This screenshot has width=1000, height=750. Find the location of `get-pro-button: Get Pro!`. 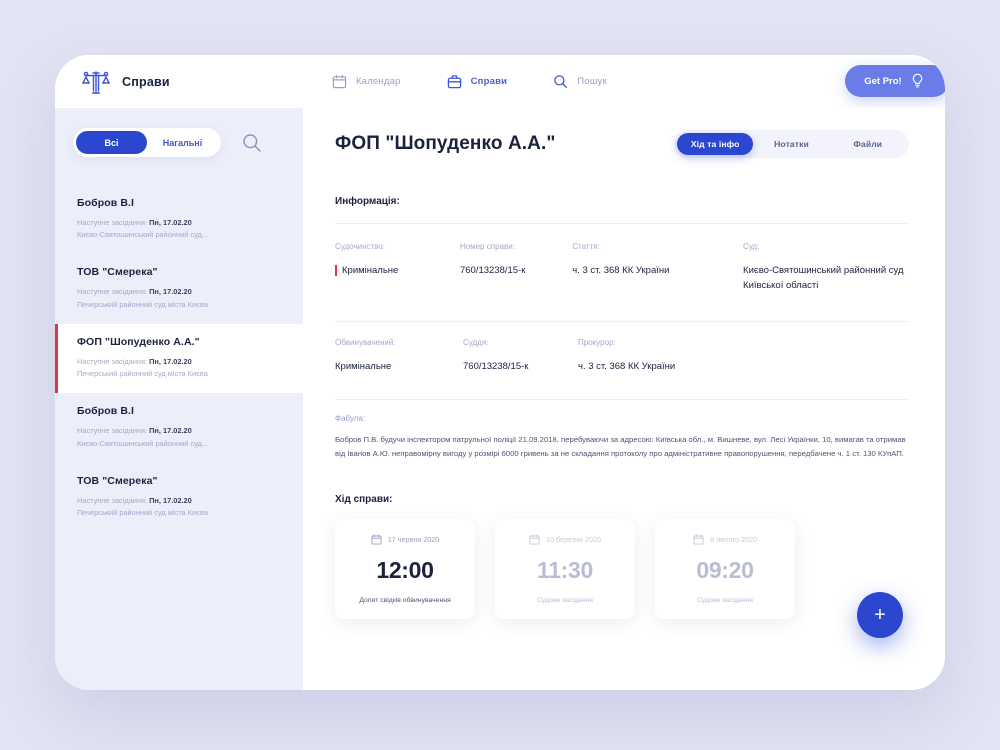

get-pro-button: Get Pro! is located at coordinates (895, 81).